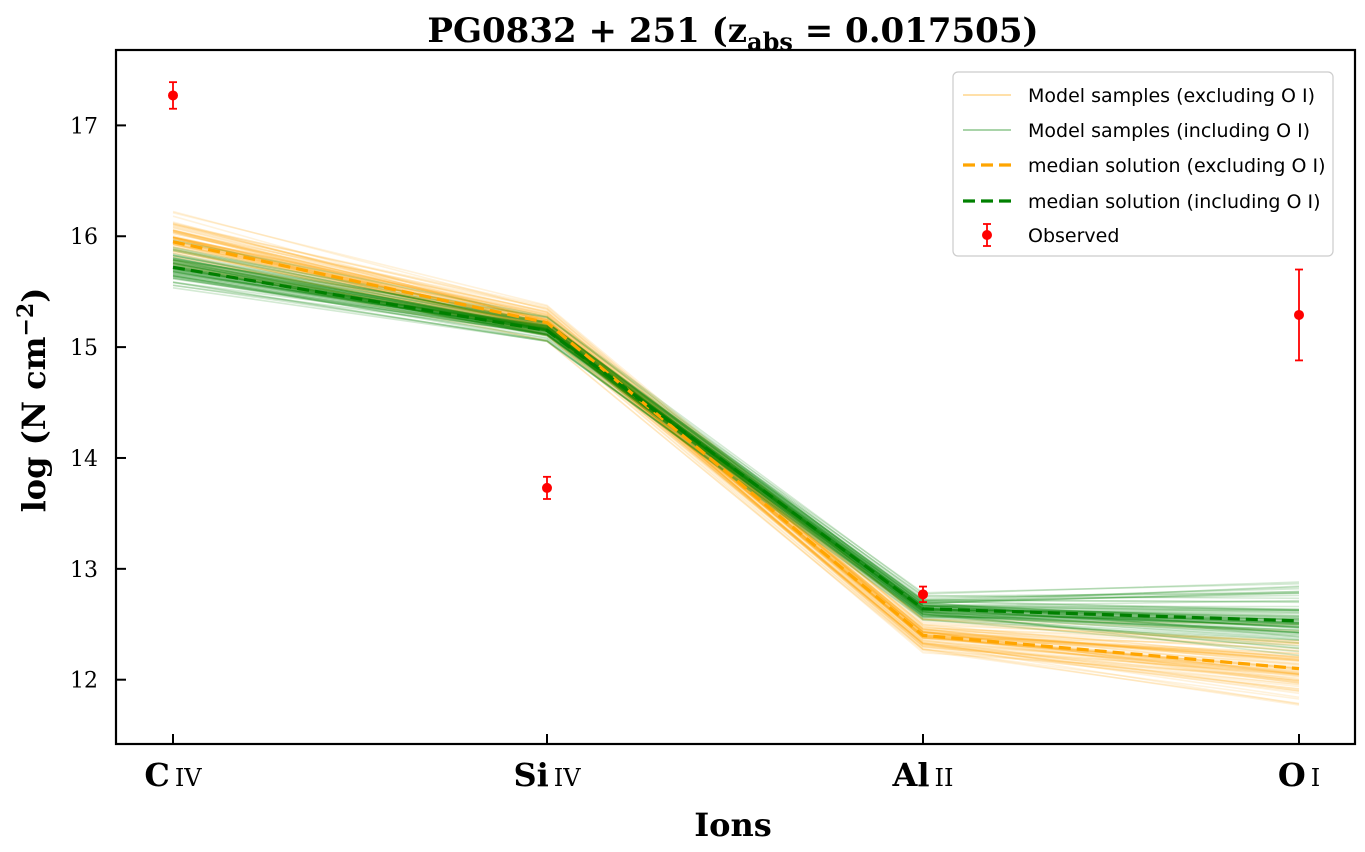 This screenshot has height=852, width=1365. What do you see at coordinates (1176, 166) in the screenshot?
I see `legend-label: median solution (excluding O I)` at bounding box center [1176, 166].